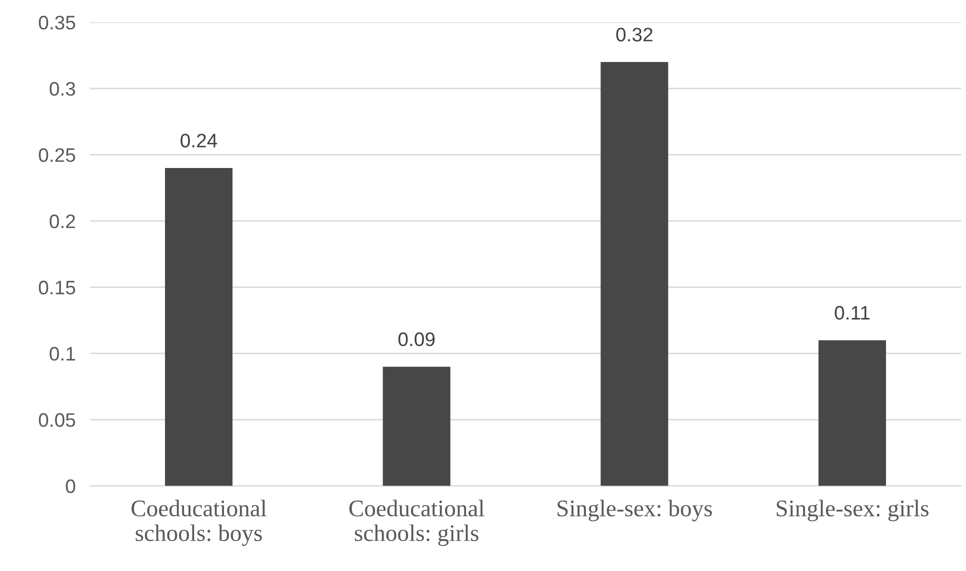 Image resolution: width=966 pixels, height=571 pixels. What do you see at coordinates (199, 523) in the screenshot?
I see `x-tick-label: Coeducational schools: boys` at bounding box center [199, 523].